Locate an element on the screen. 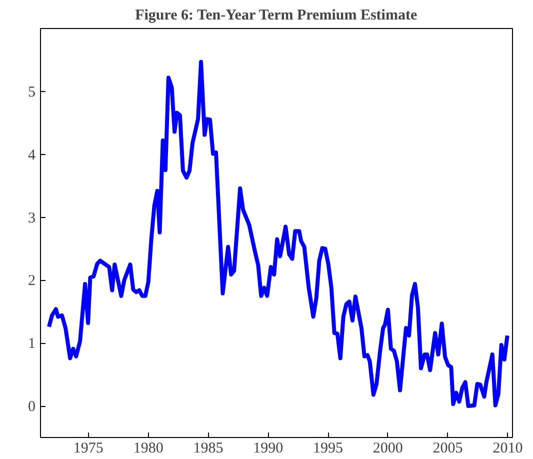 Image resolution: width=533 pixels, height=459 pixels. x-tick-label: 2005 is located at coordinates (447, 448).